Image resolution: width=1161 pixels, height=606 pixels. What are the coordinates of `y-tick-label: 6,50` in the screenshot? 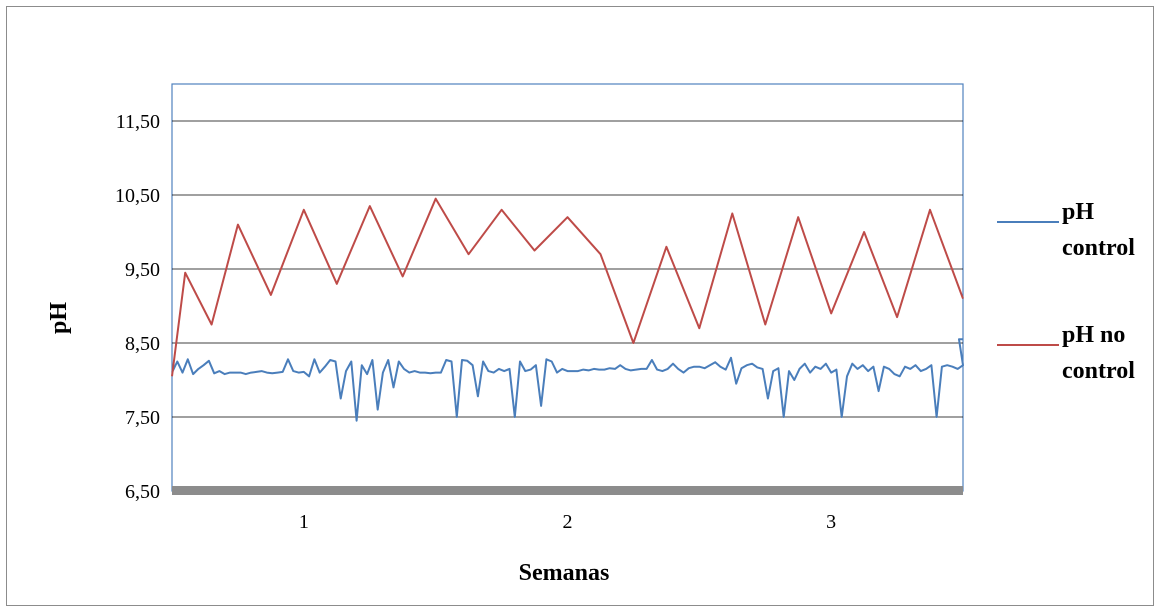 It's located at (142, 492).